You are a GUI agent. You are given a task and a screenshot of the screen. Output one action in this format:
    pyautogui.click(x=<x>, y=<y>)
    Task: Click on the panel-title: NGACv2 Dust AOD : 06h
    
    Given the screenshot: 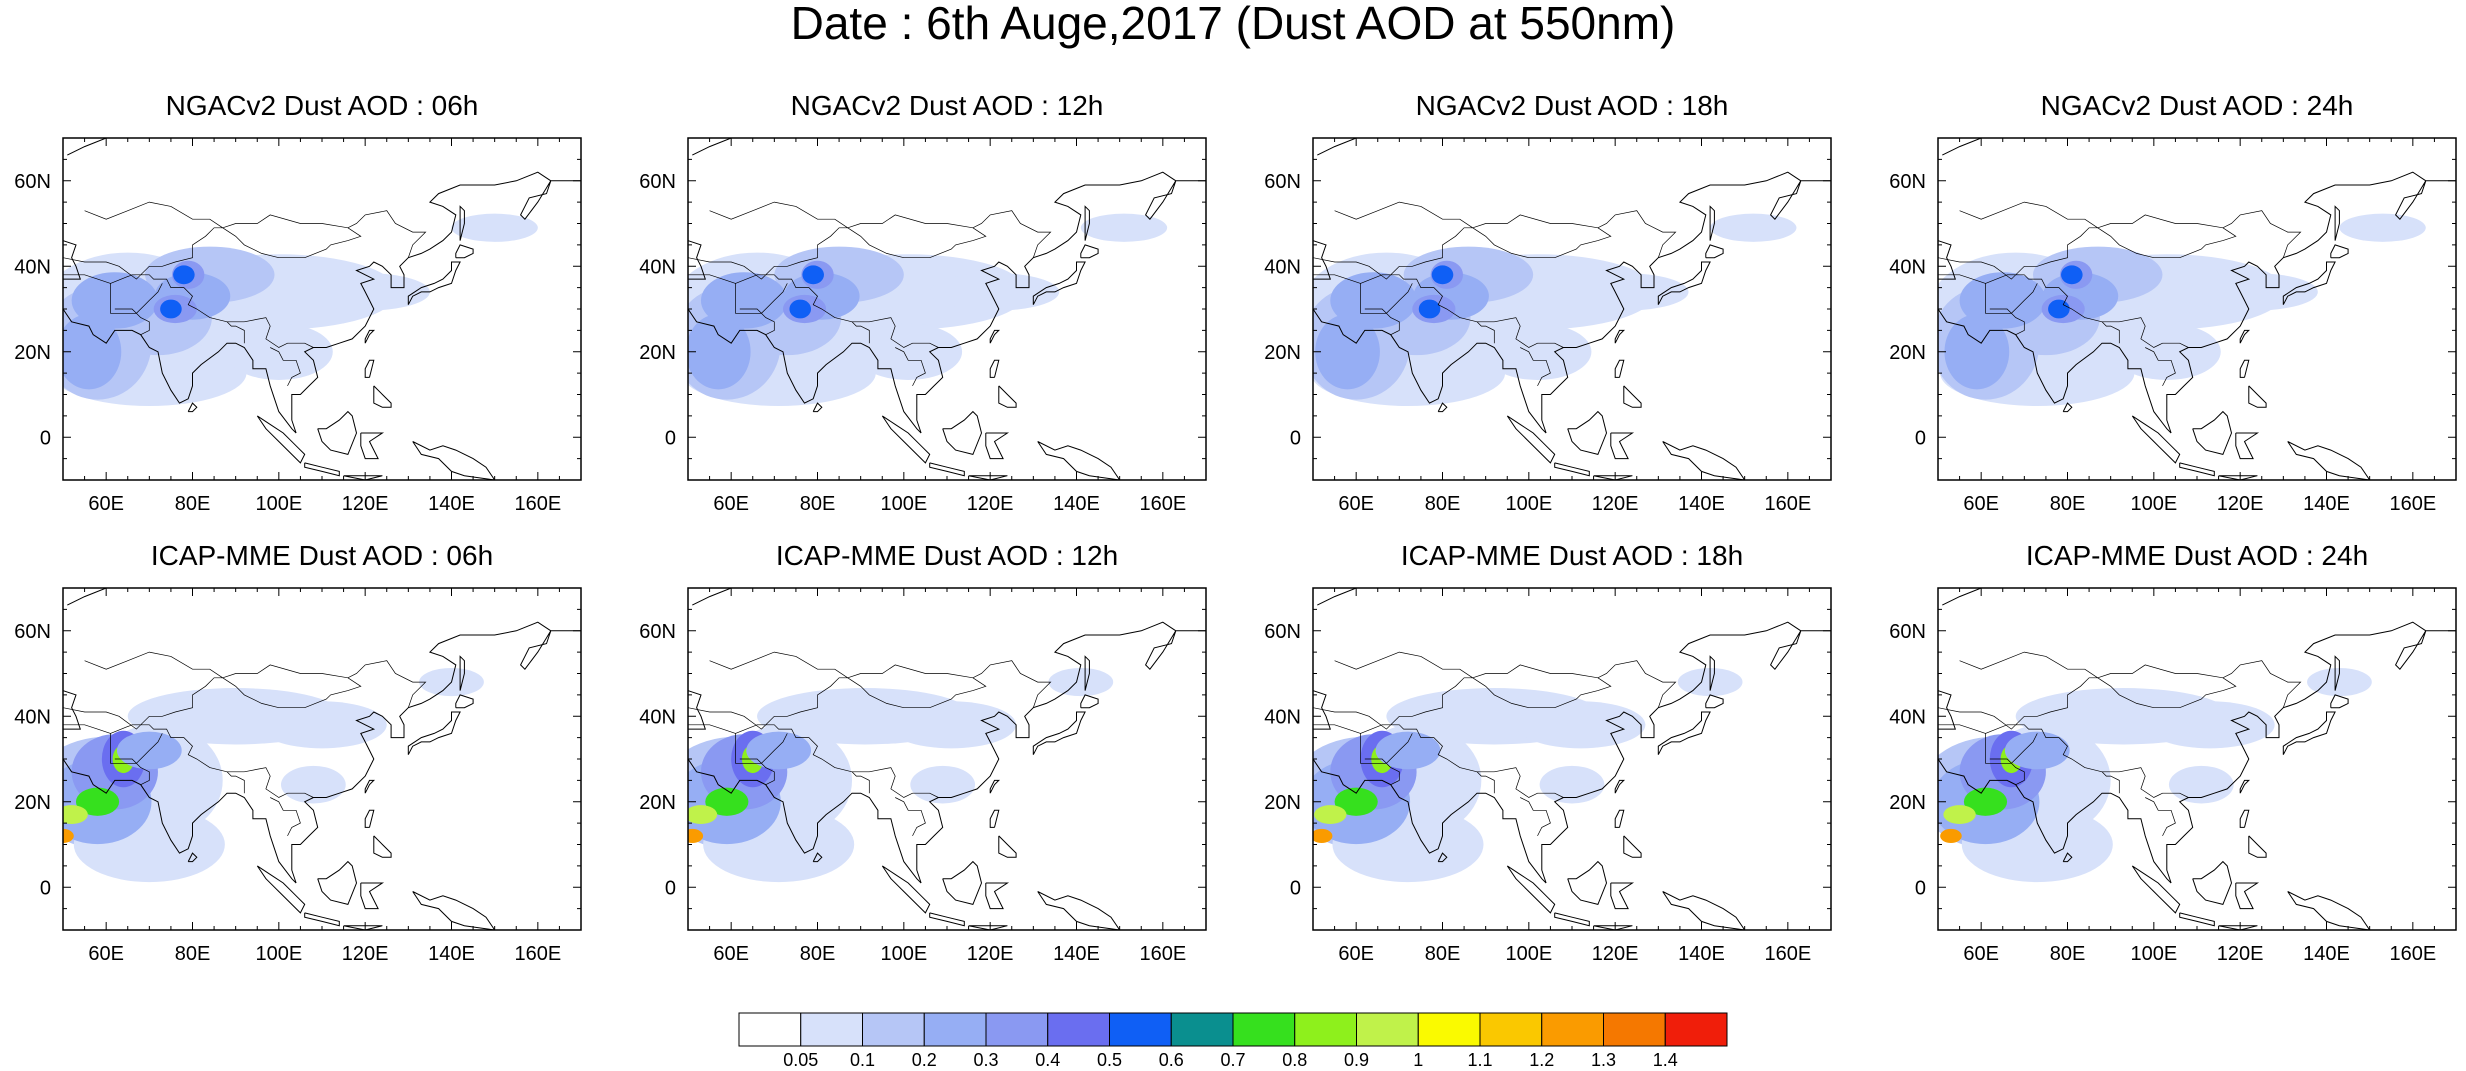 What is the action you would take?
    pyautogui.click(x=322, y=105)
    